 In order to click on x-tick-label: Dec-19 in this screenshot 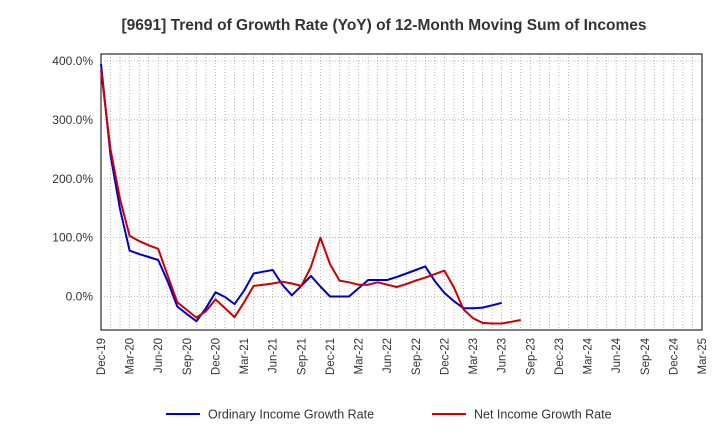, I will do `click(102, 356)`.